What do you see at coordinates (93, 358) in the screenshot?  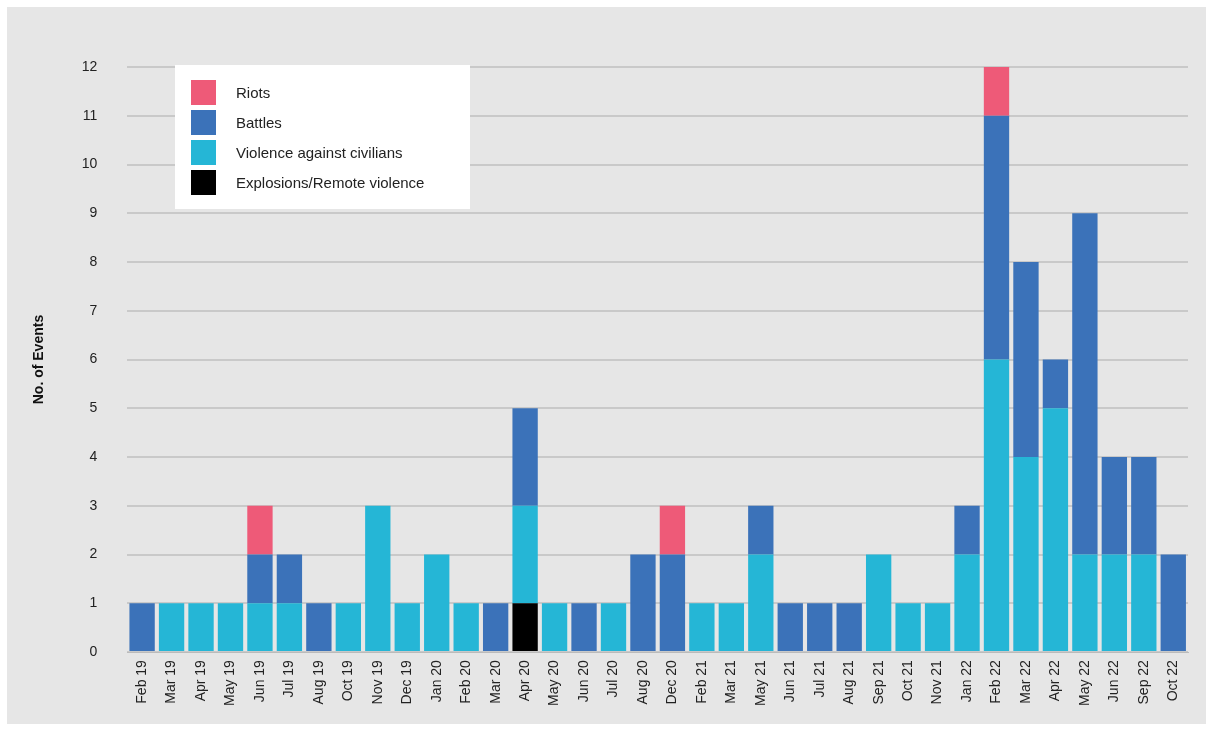 I see `y-tick-label: 6` at bounding box center [93, 358].